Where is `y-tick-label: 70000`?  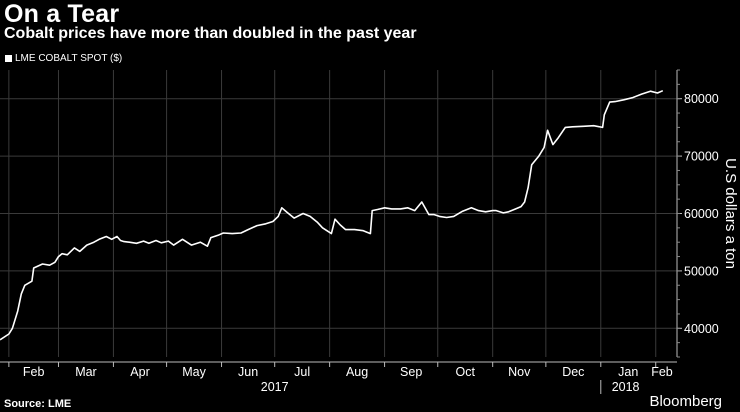 y-tick-label: 70000 is located at coordinates (701, 157).